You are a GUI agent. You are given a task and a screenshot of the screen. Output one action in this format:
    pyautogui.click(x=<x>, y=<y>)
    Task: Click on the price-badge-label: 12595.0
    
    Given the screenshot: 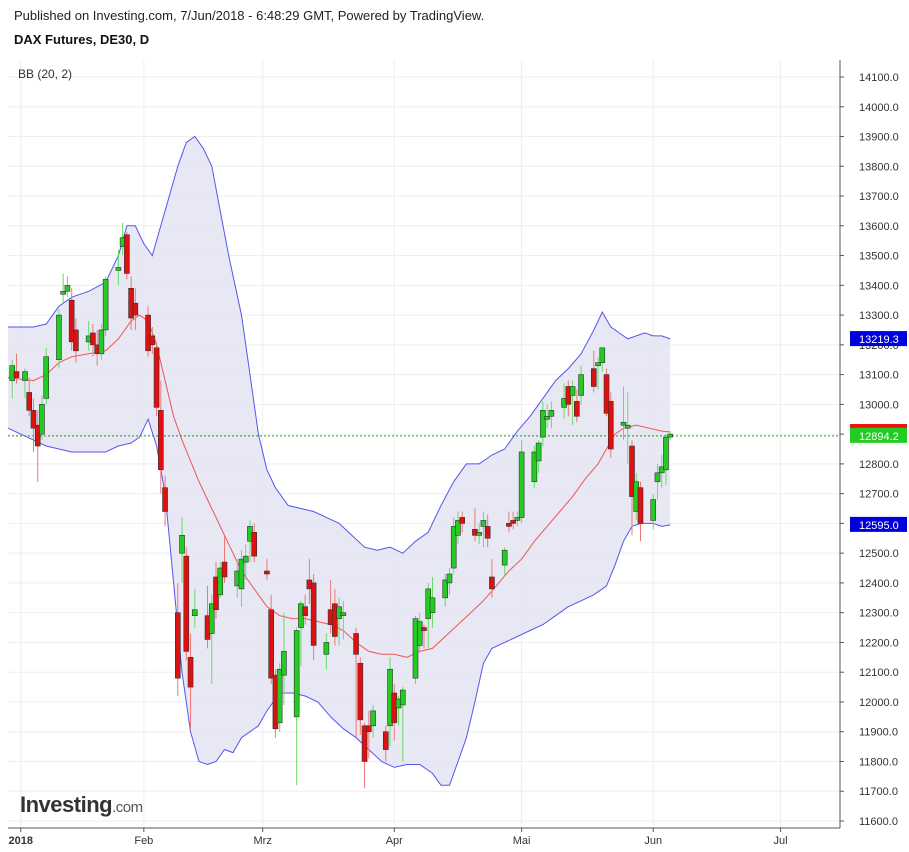 What is the action you would take?
    pyautogui.click(x=879, y=526)
    